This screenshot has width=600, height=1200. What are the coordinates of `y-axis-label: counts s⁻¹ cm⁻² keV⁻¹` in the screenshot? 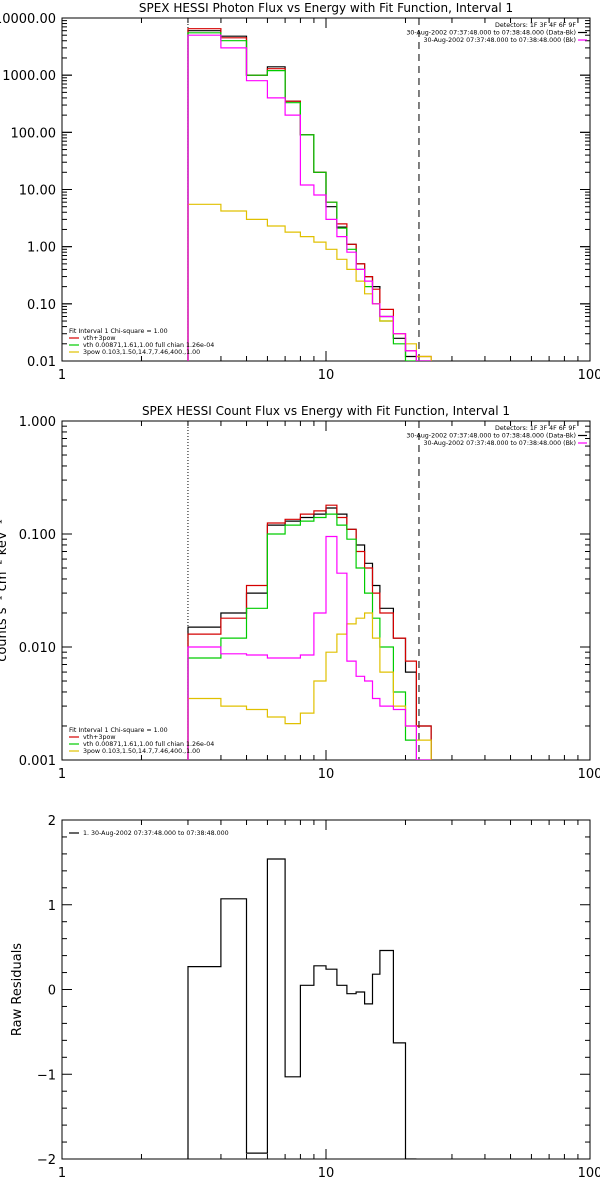 It's located at (5, 590).